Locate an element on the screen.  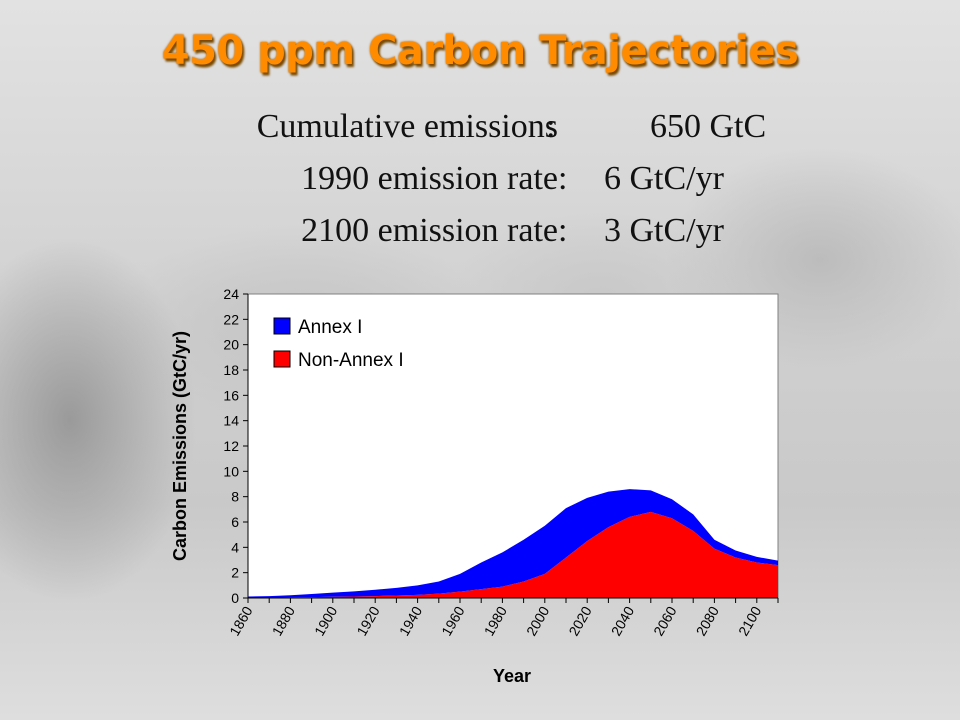
info-label: 2100 emission rate is located at coordinates (429, 230).